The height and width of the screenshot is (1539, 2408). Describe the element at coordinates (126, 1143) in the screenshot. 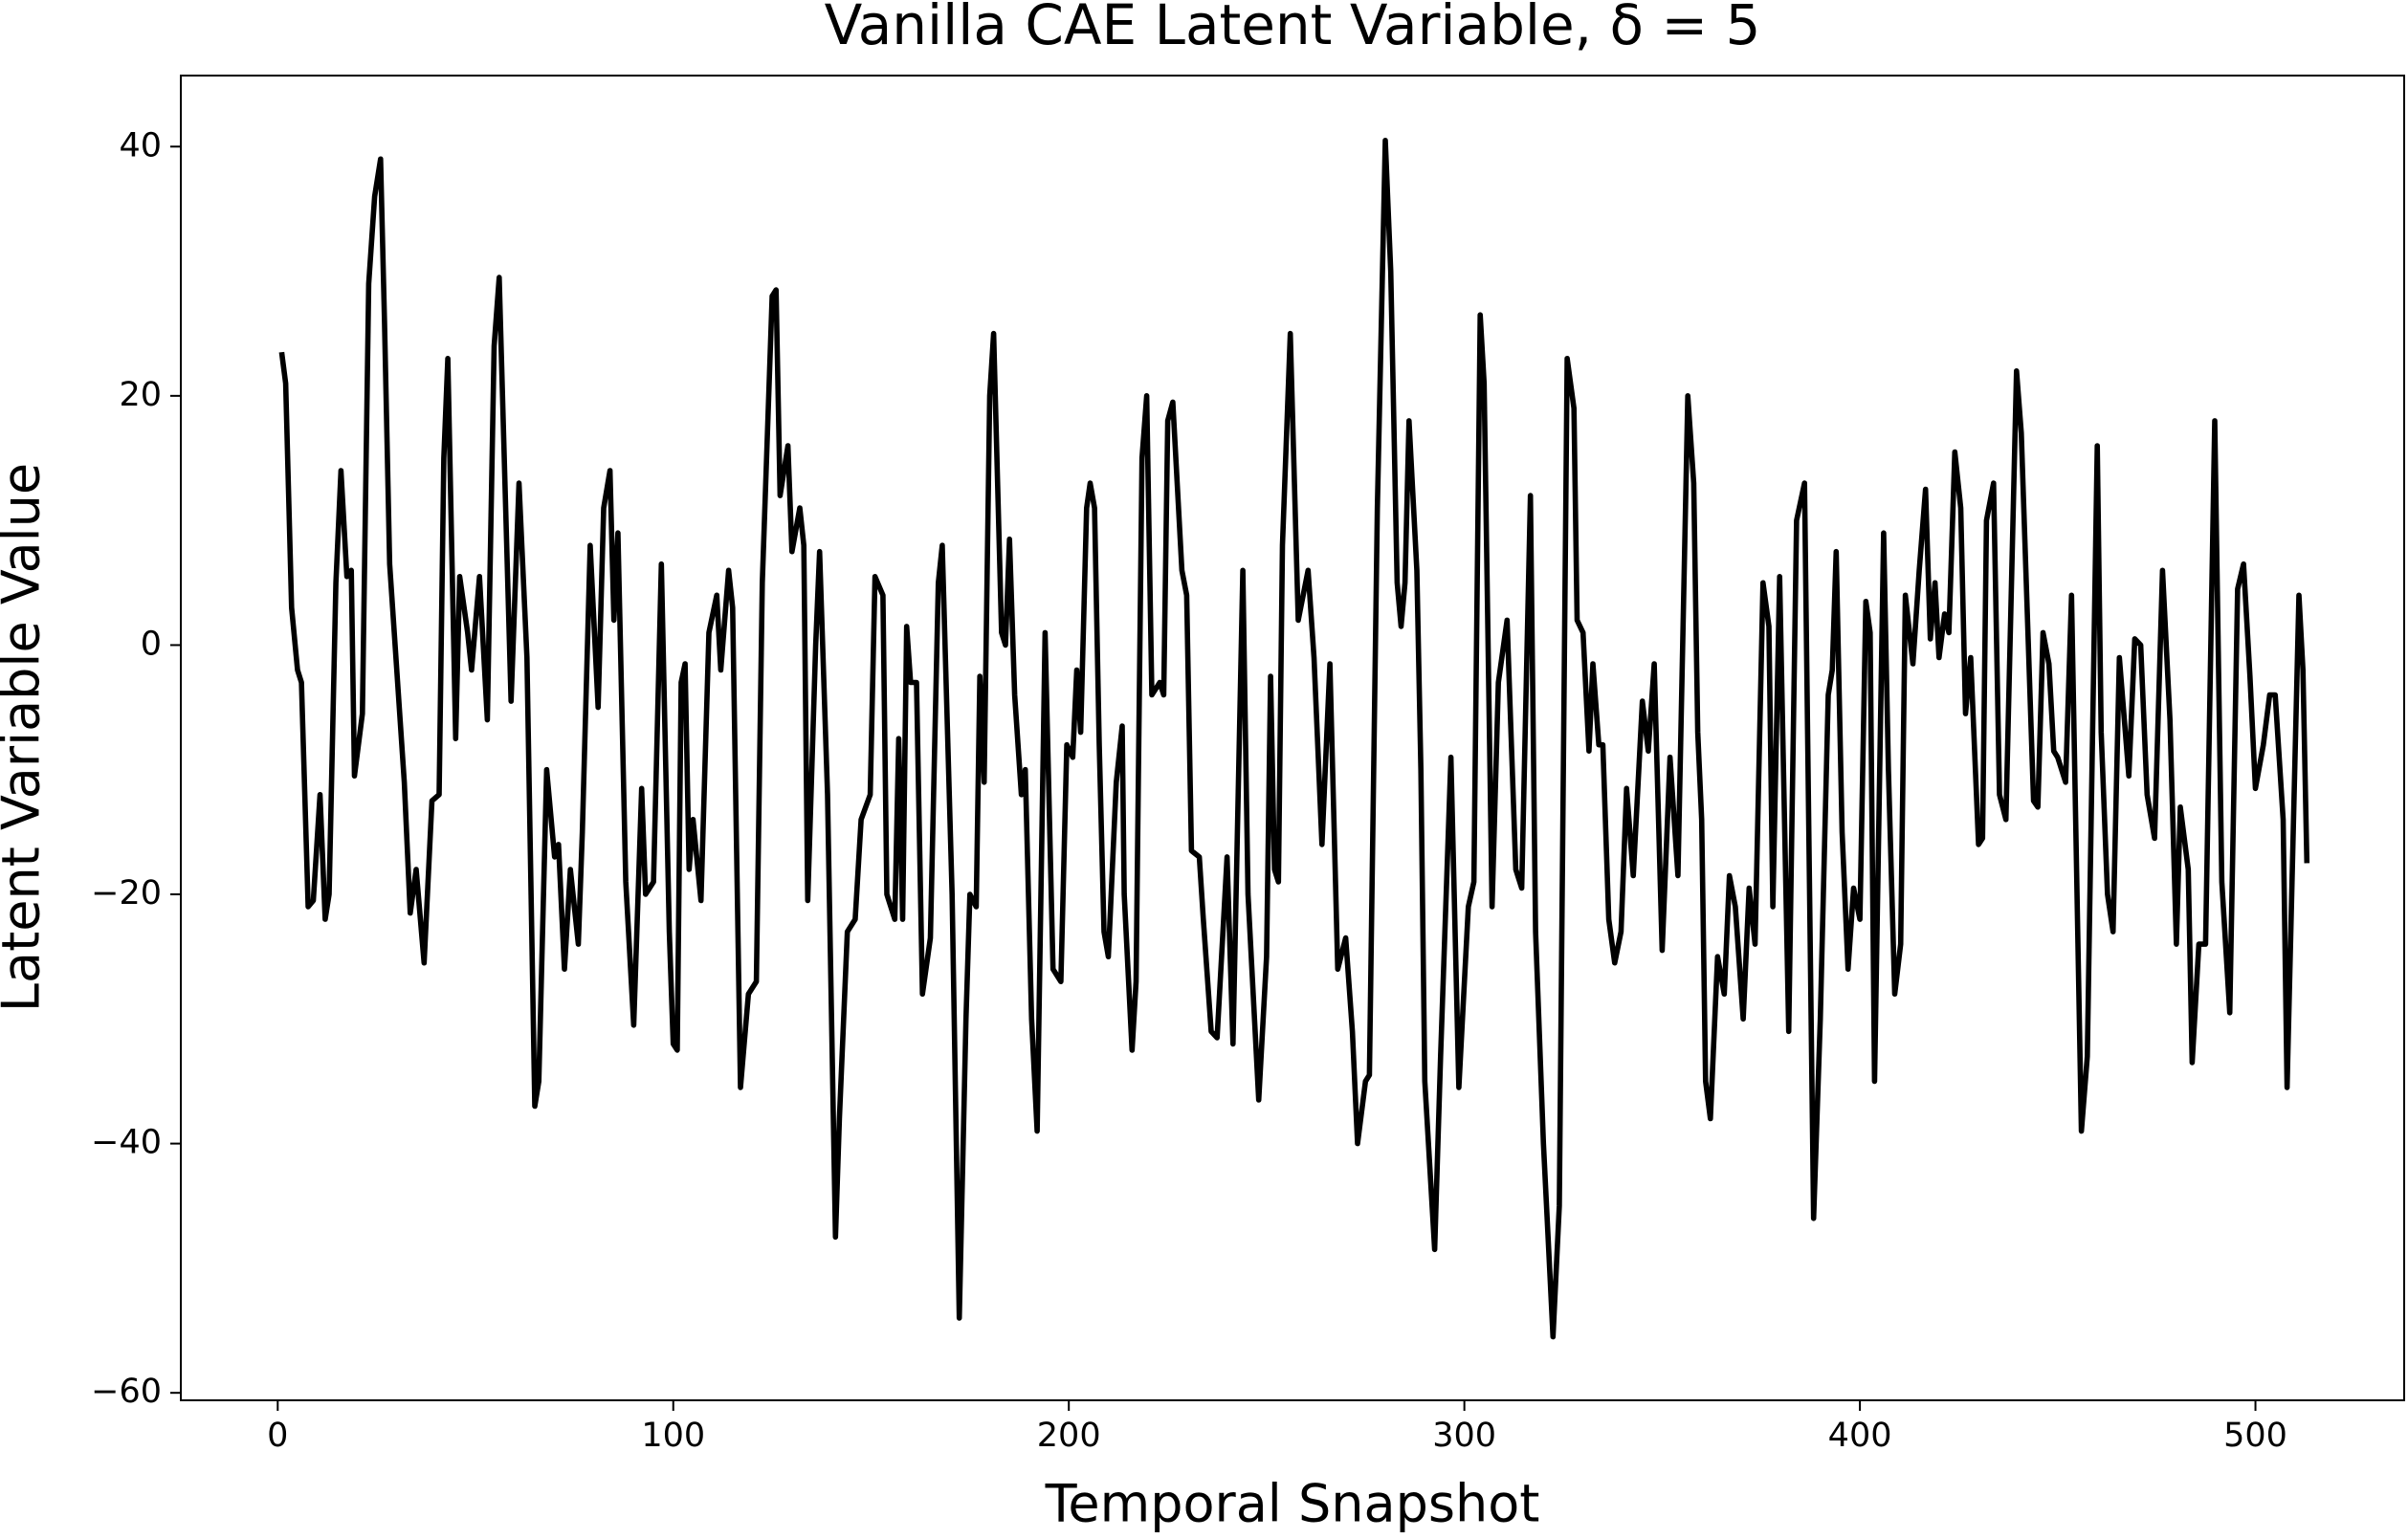

I see `y-tick-label: −40` at that location.